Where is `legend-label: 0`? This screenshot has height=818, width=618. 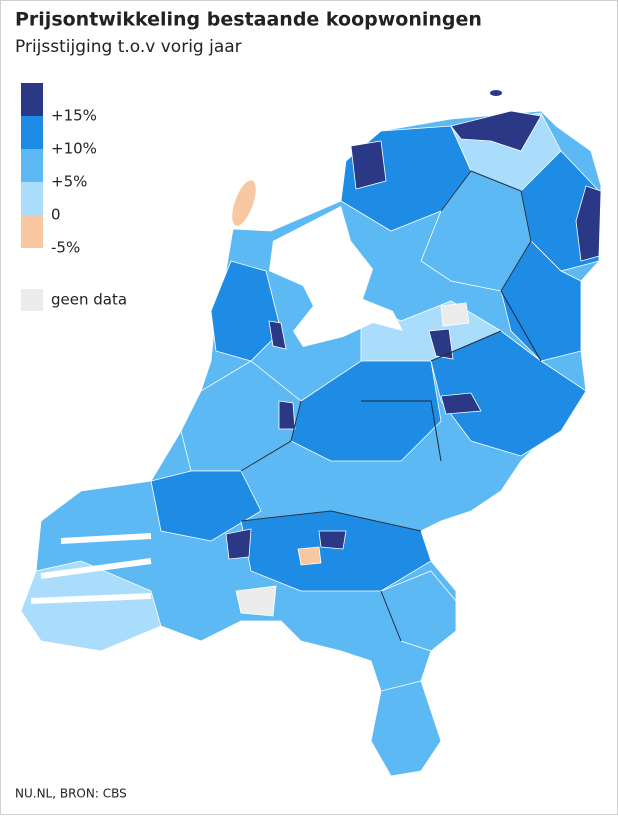 legend-label: 0 is located at coordinates (56, 215).